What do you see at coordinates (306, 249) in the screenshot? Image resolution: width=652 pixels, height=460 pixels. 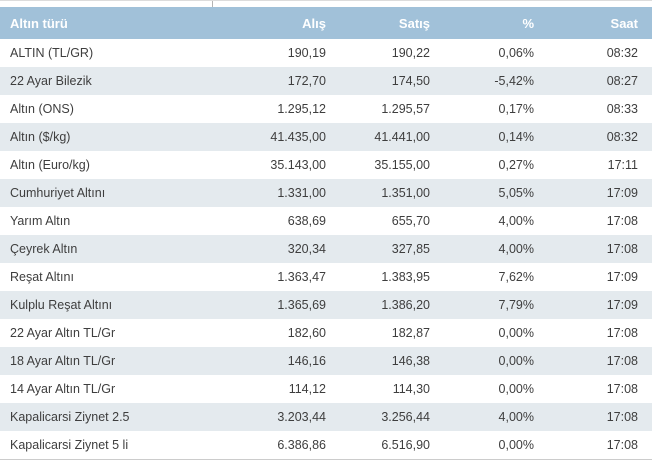 I see `cell-alis: 320,34` at bounding box center [306, 249].